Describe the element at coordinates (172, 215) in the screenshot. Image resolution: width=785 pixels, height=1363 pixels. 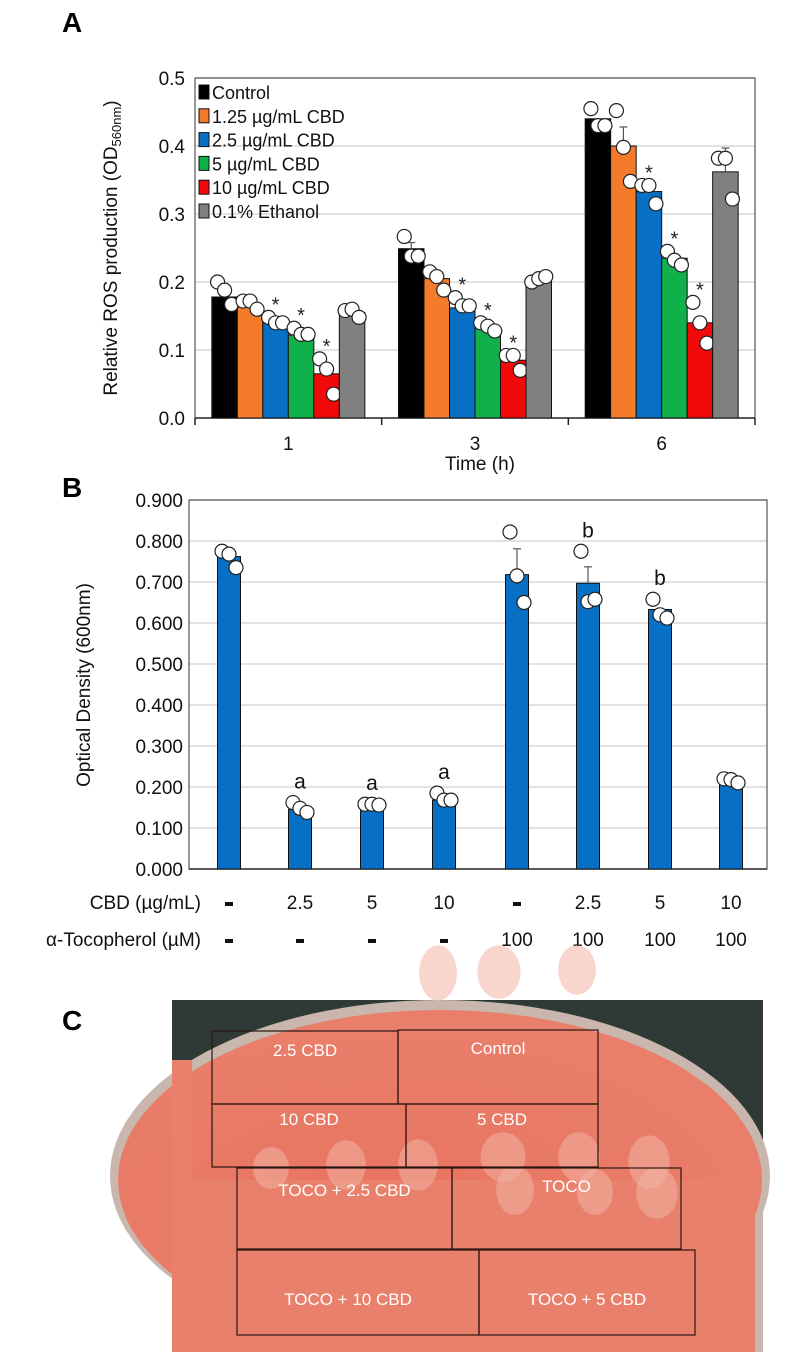
I see `y-tick-label: 0.3` at that location.